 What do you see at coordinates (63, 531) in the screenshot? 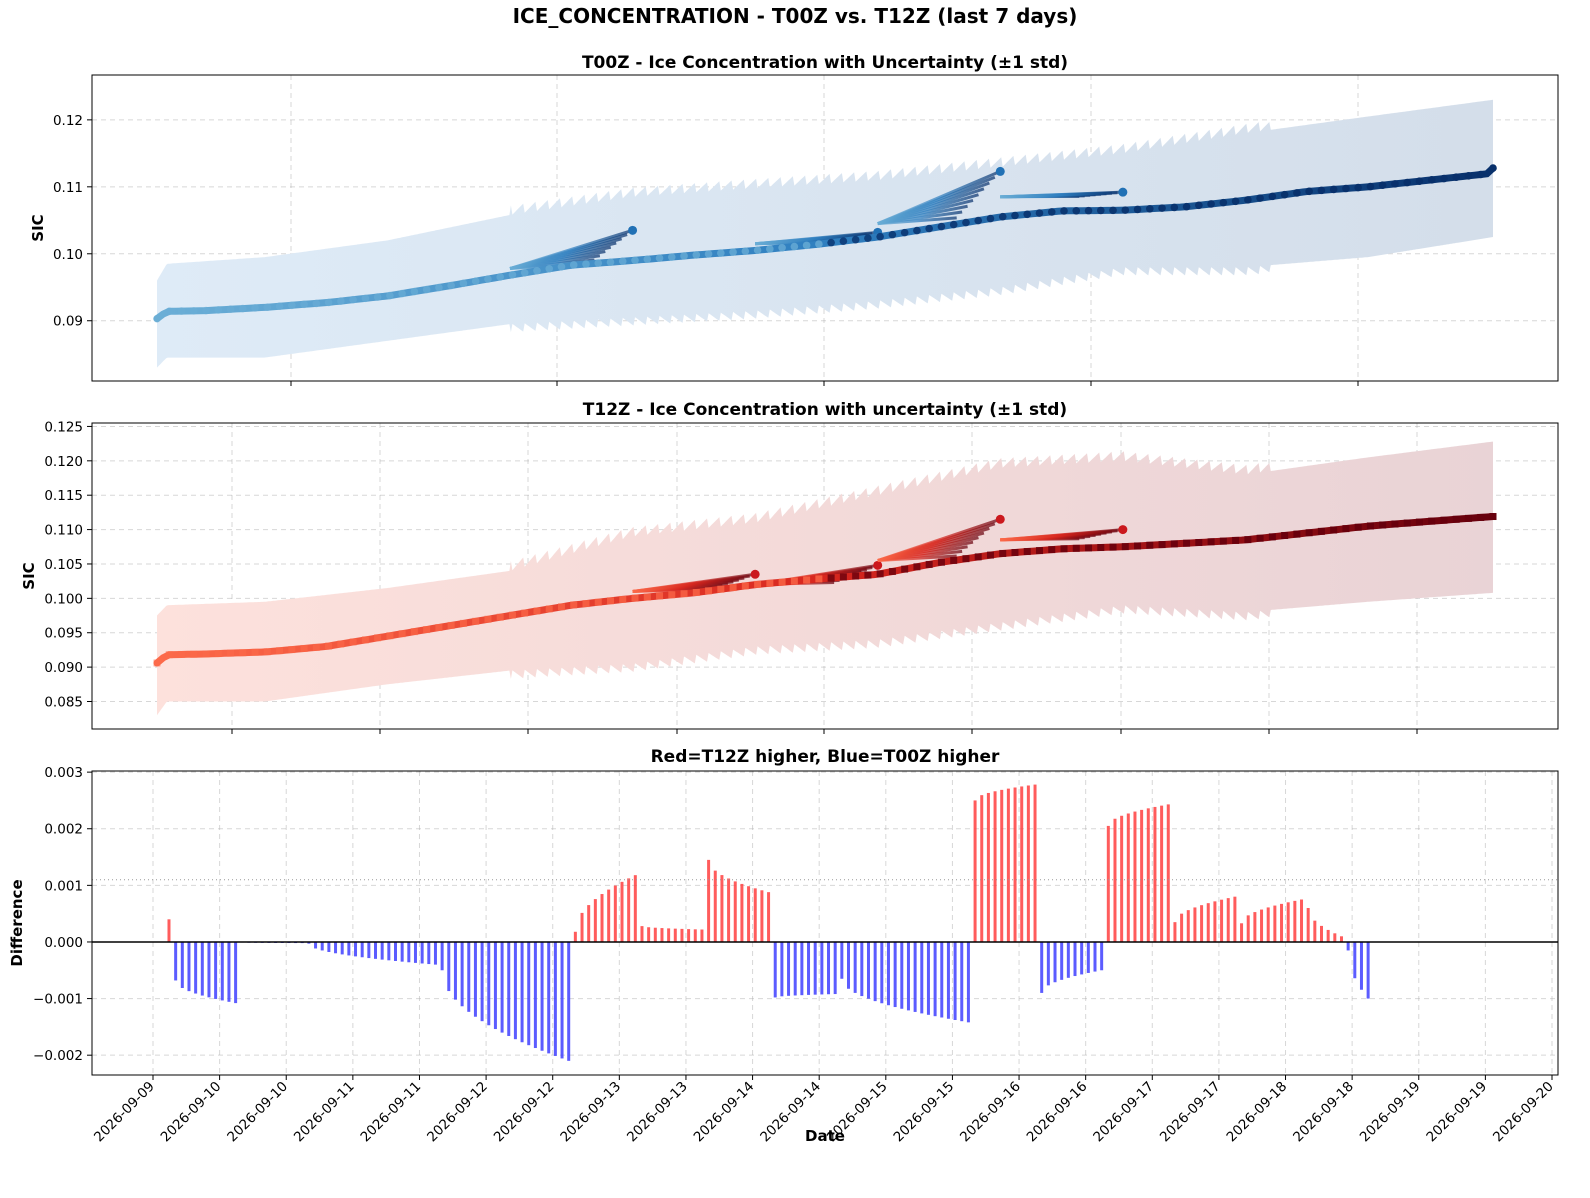
I see `ytick-label: 0.110` at bounding box center [63, 531].